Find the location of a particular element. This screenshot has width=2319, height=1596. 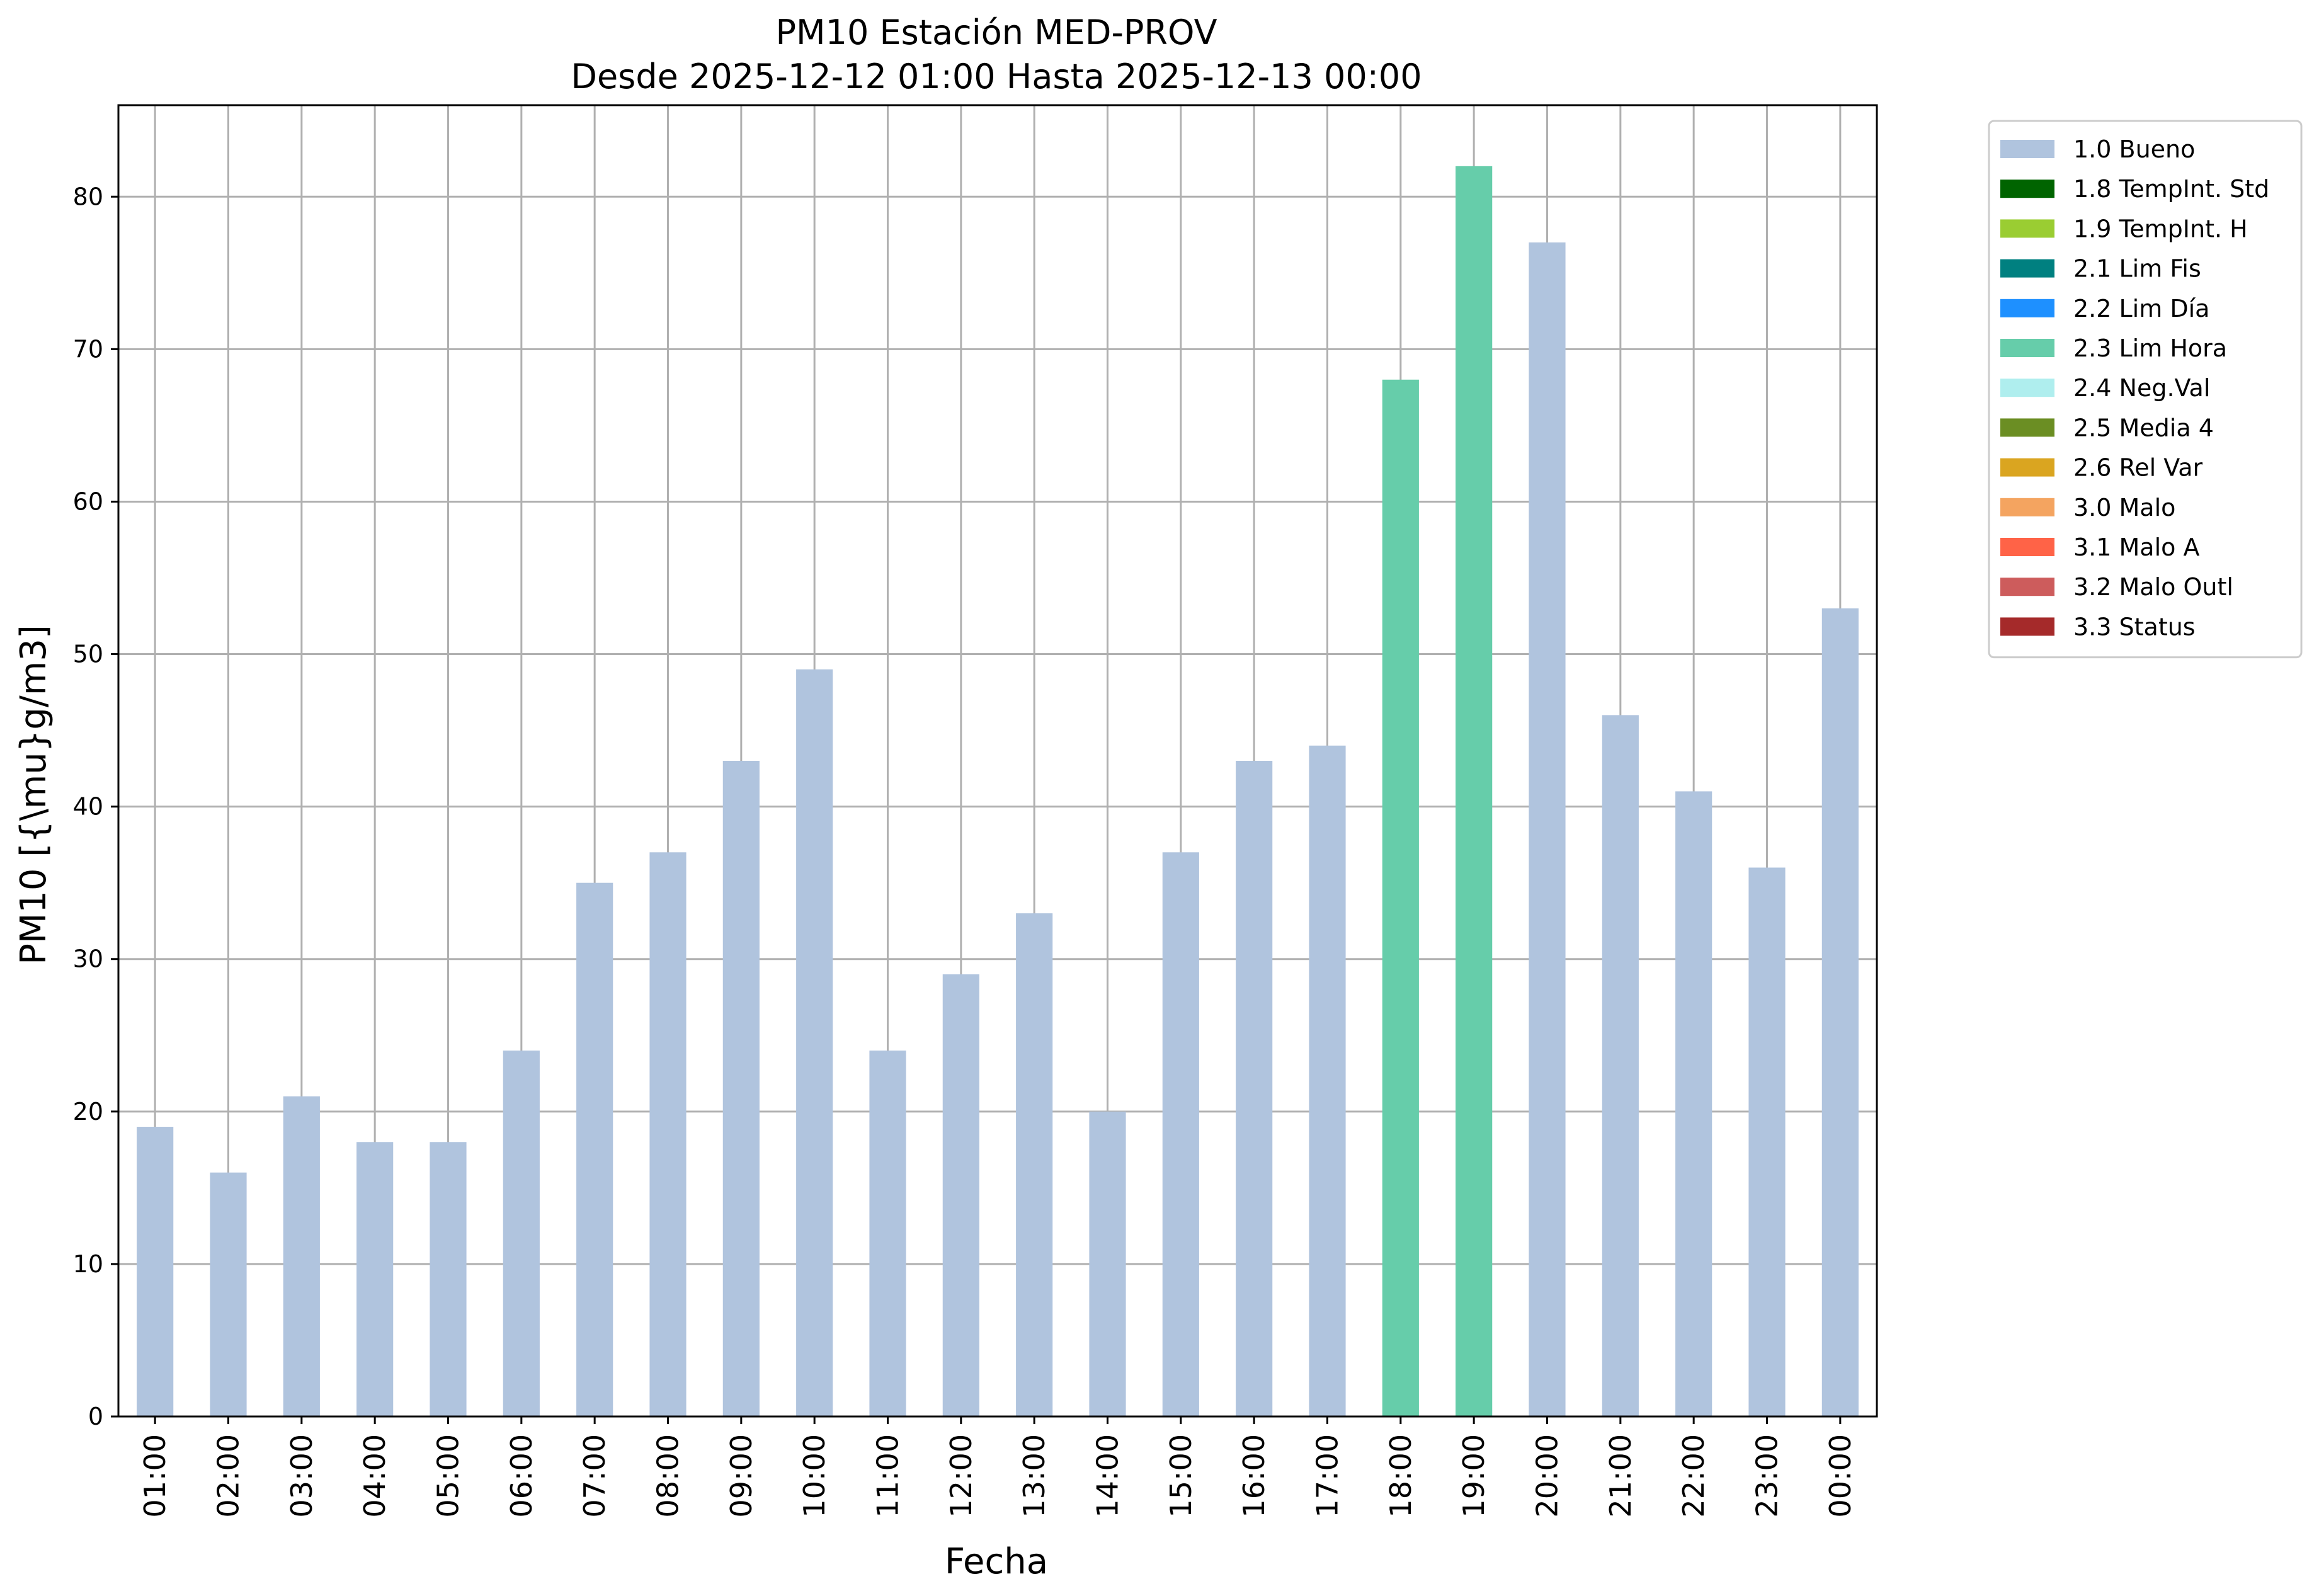

x-tick-label: 08:00 is located at coordinates (668, 1476).